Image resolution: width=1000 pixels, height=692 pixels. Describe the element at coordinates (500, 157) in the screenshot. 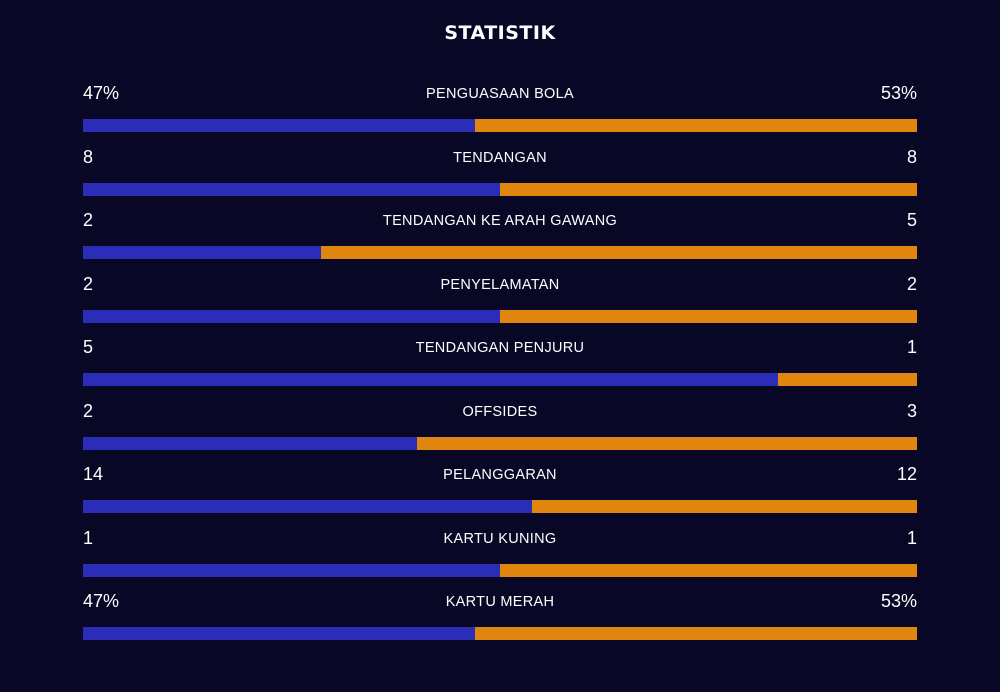

I see `stat-label: TENDANGAN` at that location.